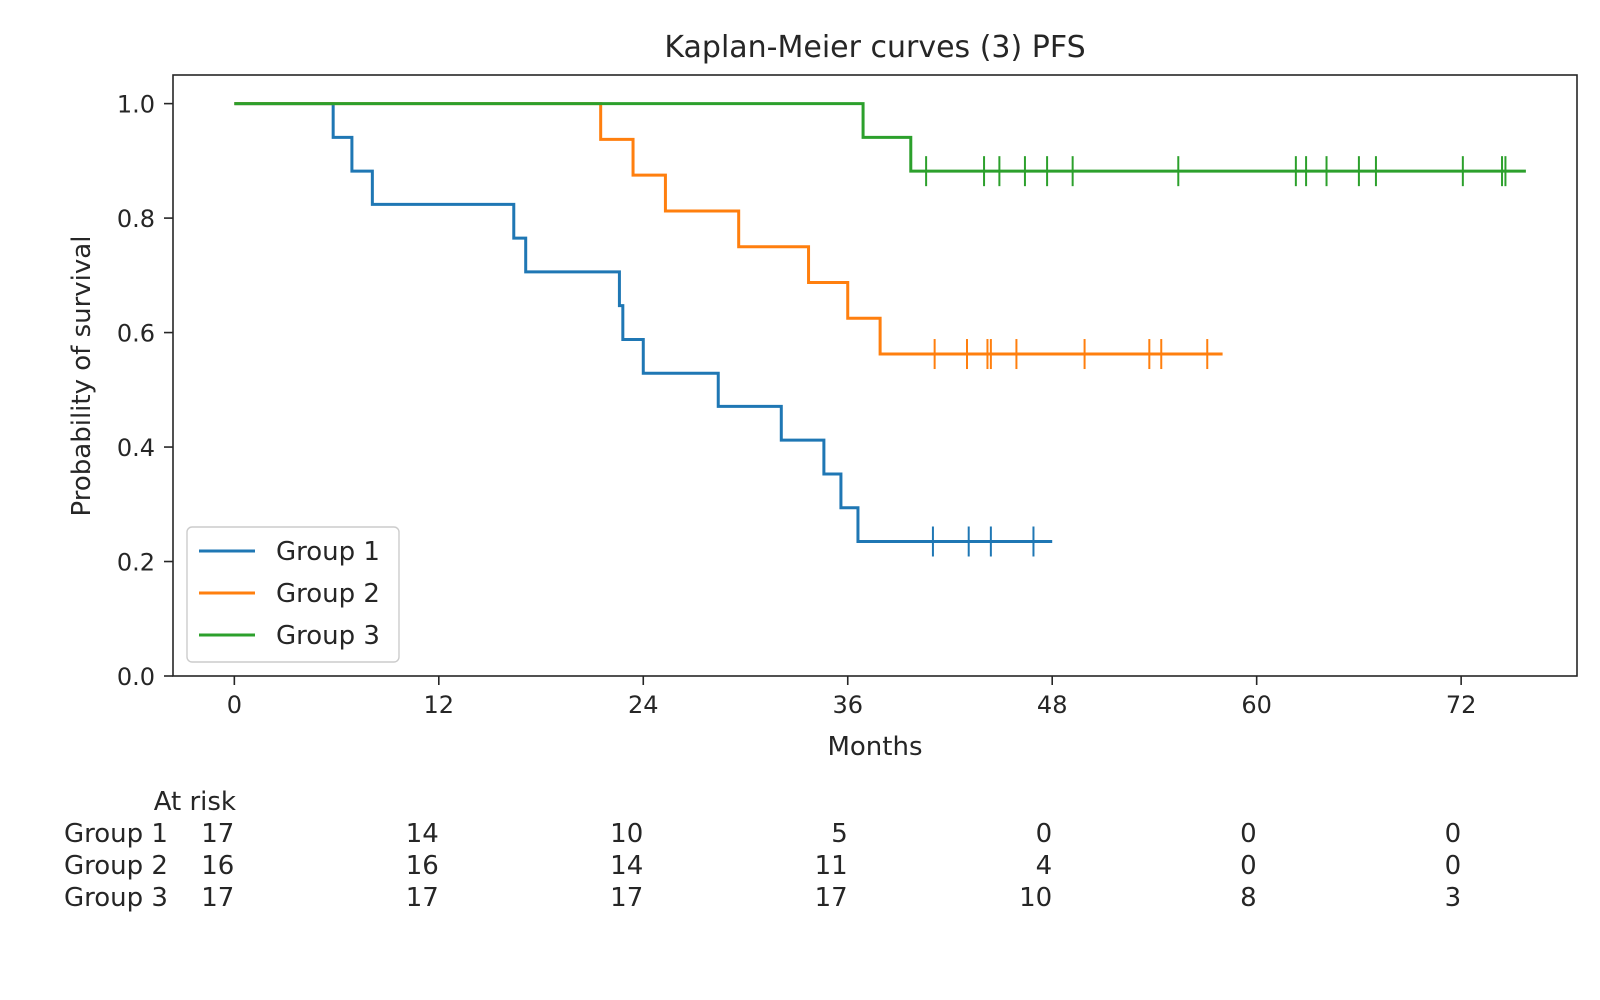  Describe the element at coordinates (116, 834) in the screenshot. I see `at-risk-row-label: Group 1` at that location.